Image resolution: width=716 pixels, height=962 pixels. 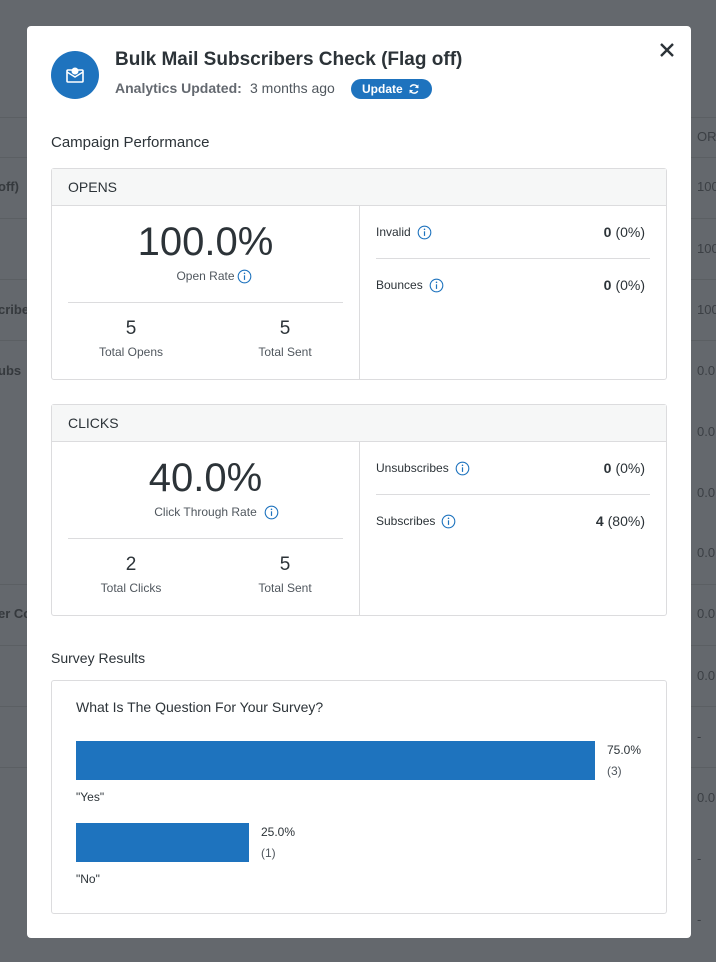 I want to click on modal-title: Bulk Mail Subscribers Check (Flag off), so click(x=289, y=59).